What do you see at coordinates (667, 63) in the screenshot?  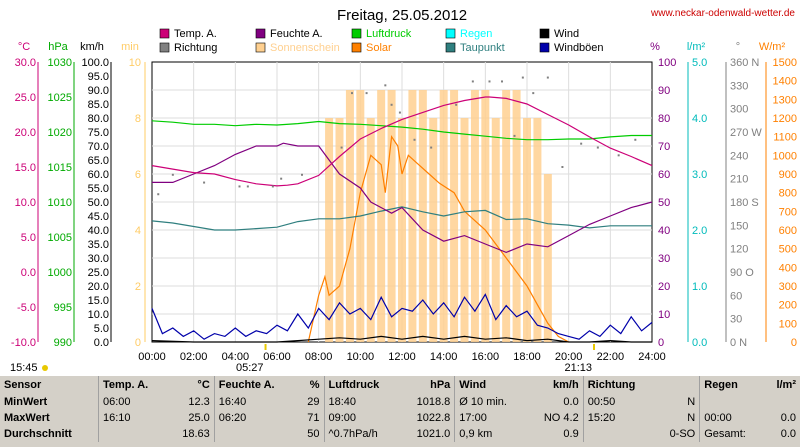 I see `humidity-tick-label: 100` at bounding box center [667, 63].